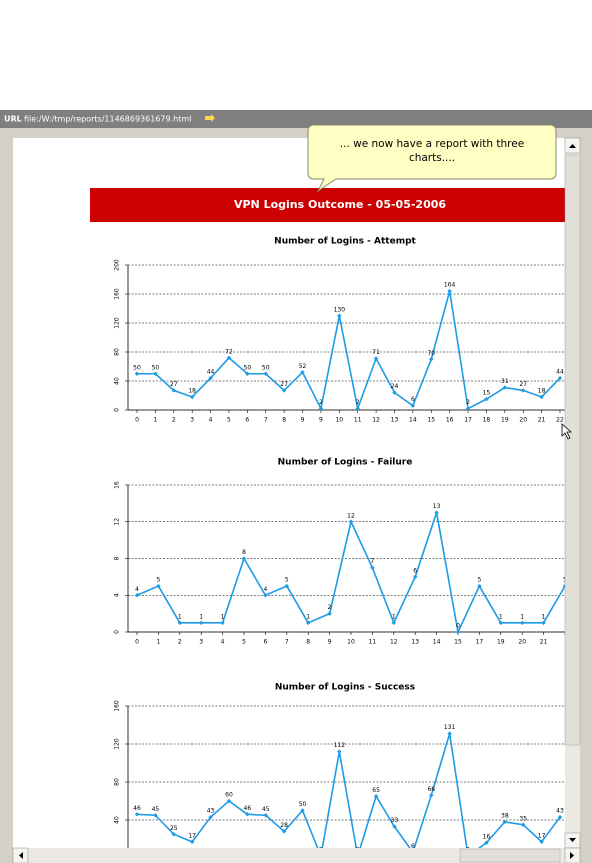 Image resolution: width=592 pixels, height=863 pixels. Describe the element at coordinates (340, 745) in the screenshot. I see `data-label: 112` at that location.